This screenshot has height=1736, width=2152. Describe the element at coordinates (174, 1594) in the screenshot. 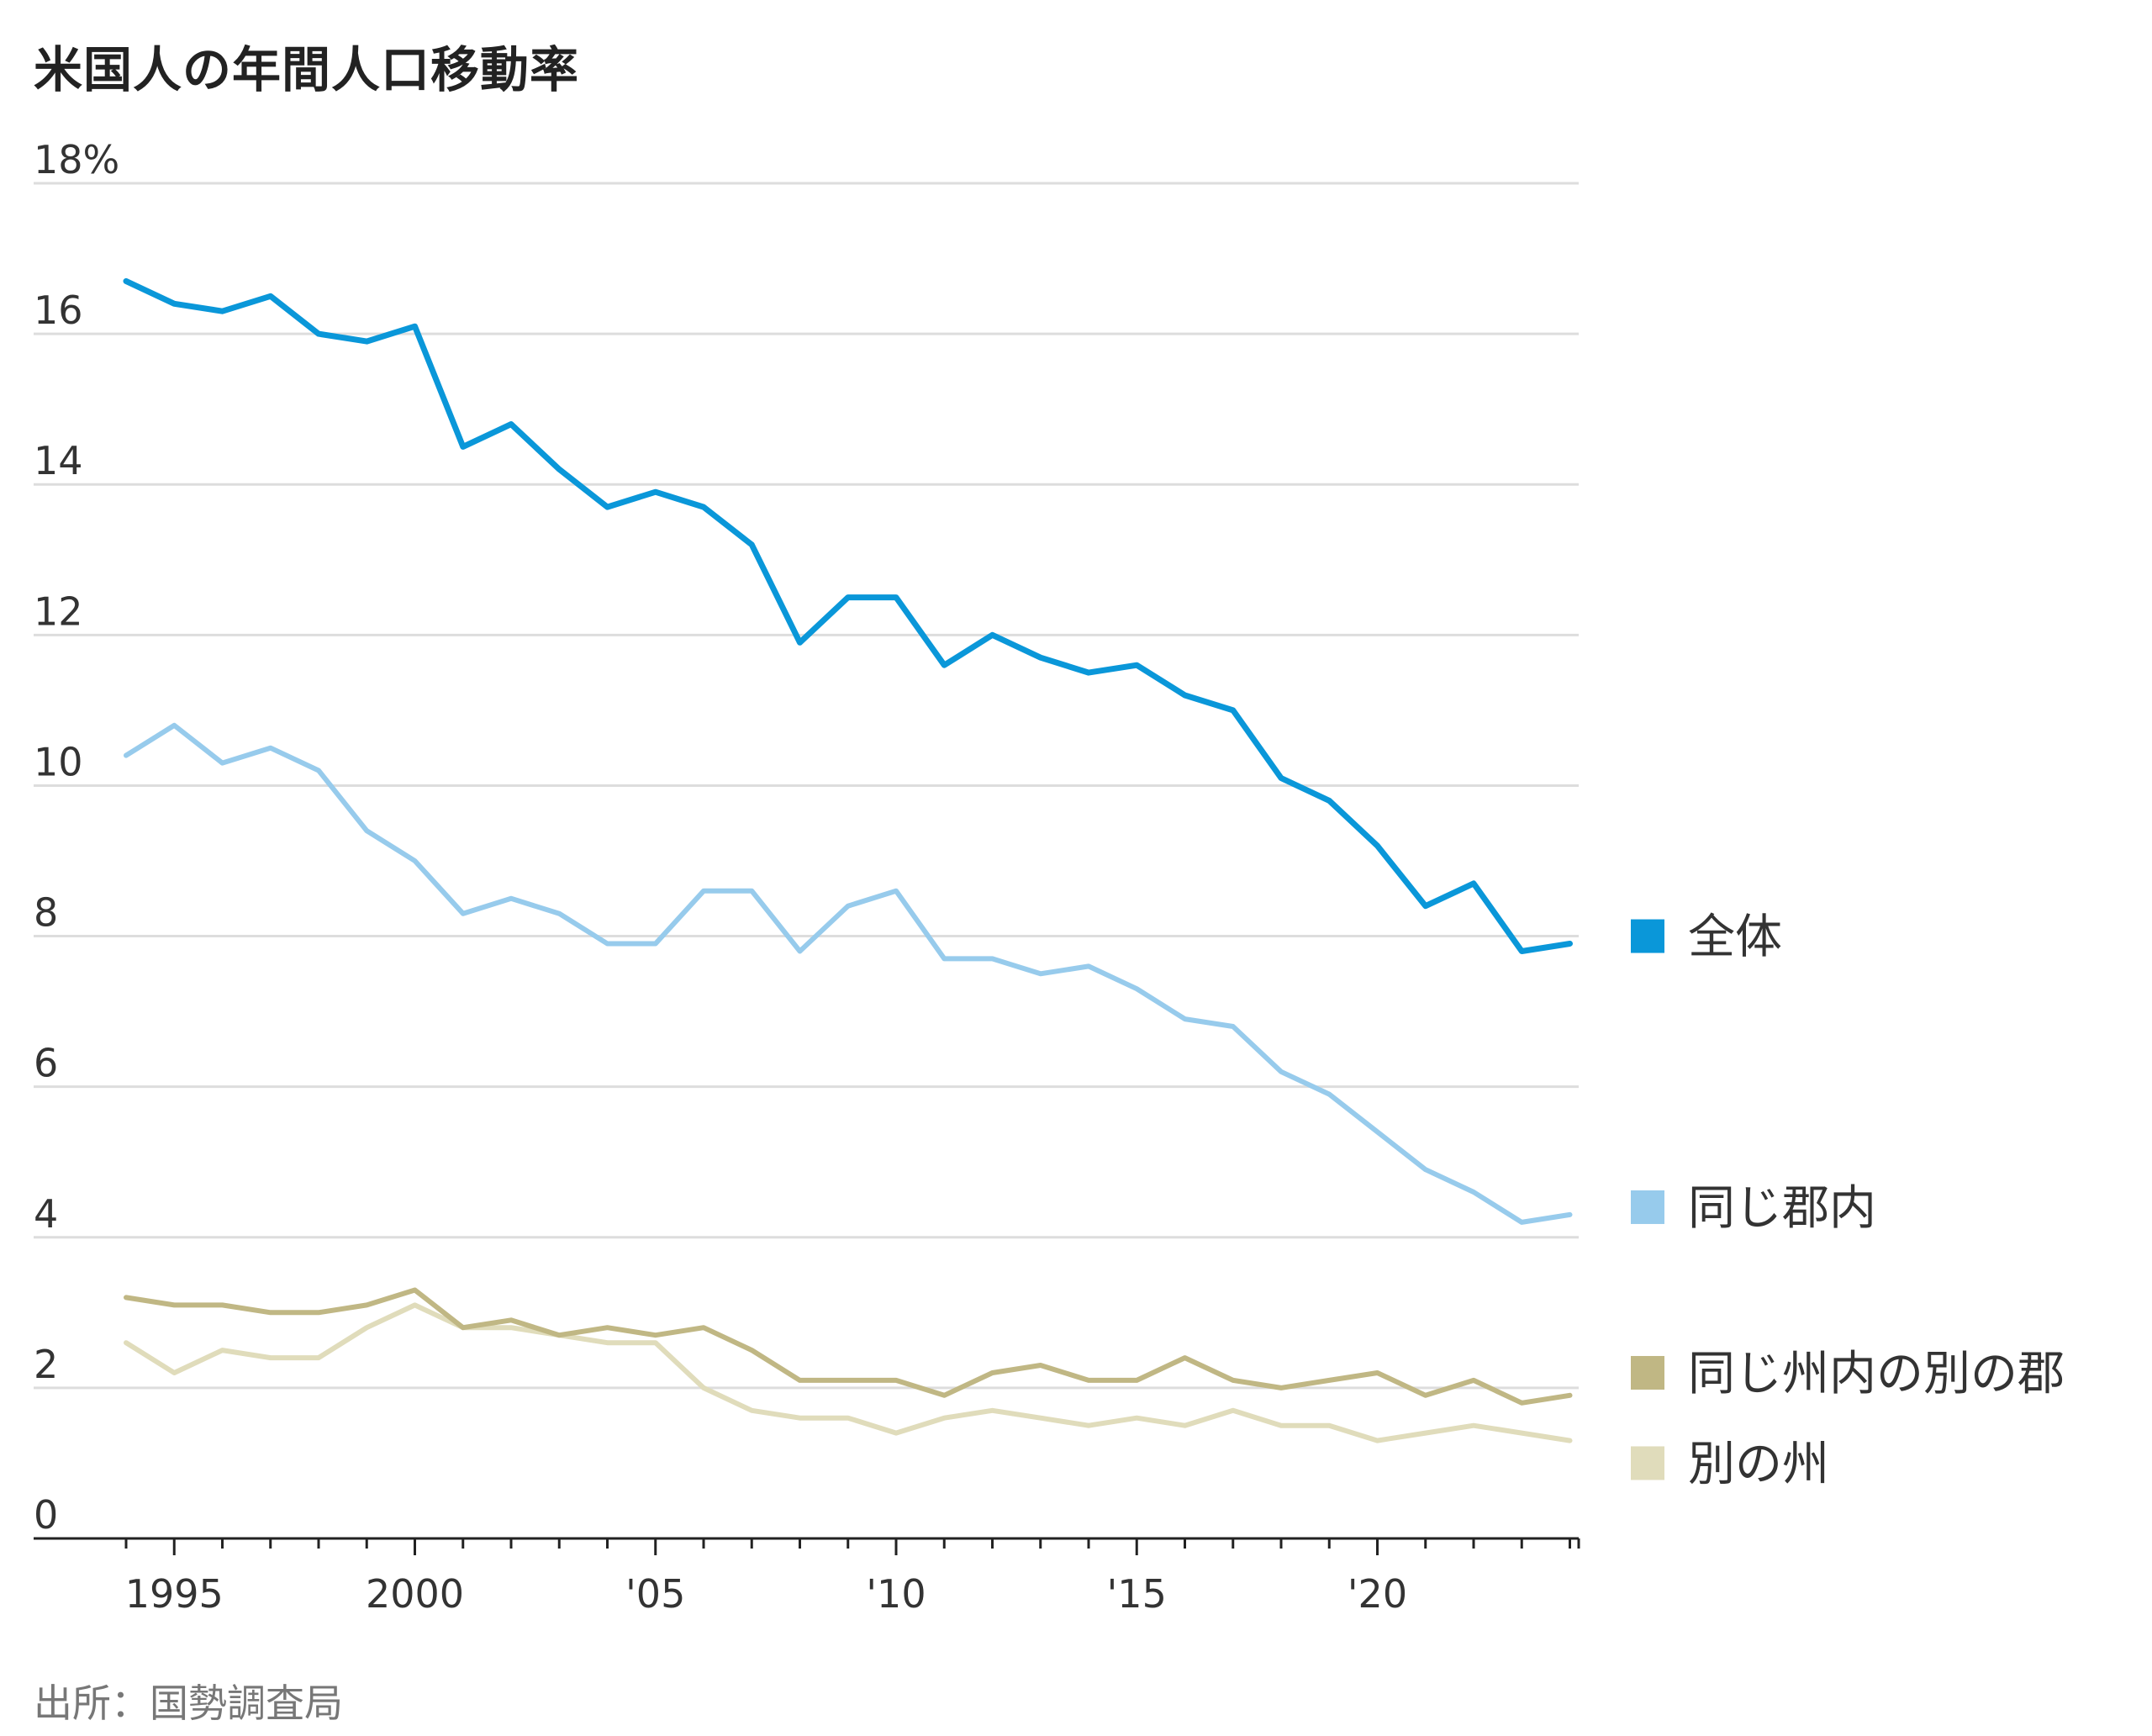

I see `x-tick-label: 1995` at that location.